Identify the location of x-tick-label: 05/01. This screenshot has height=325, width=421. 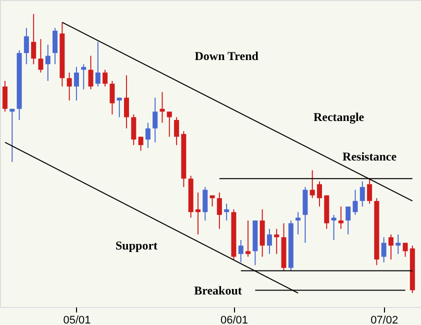
(77, 319).